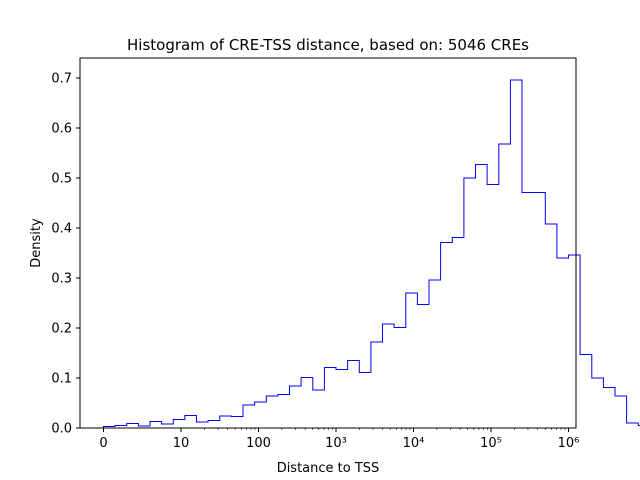 The image size is (640, 480). What do you see at coordinates (61, 79) in the screenshot?
I see `y-tick-label: 0.7` at bounding box center [61, 79].